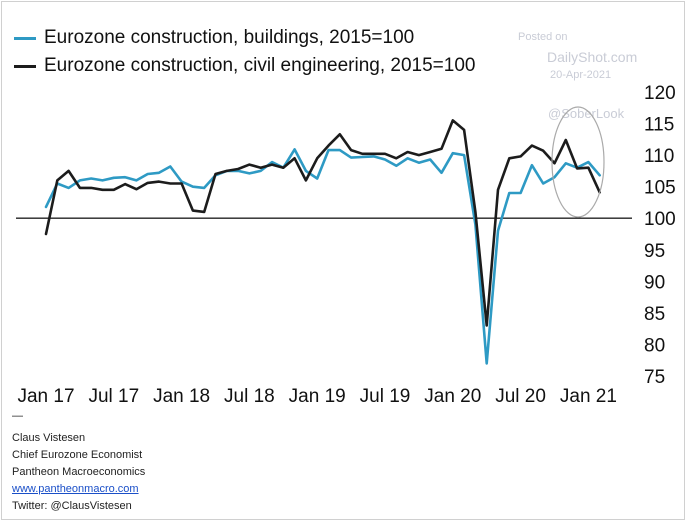  Describe the element at coordinates (654, 314) in the screenshot. I see `y-tick-label-85: 85` at that location.